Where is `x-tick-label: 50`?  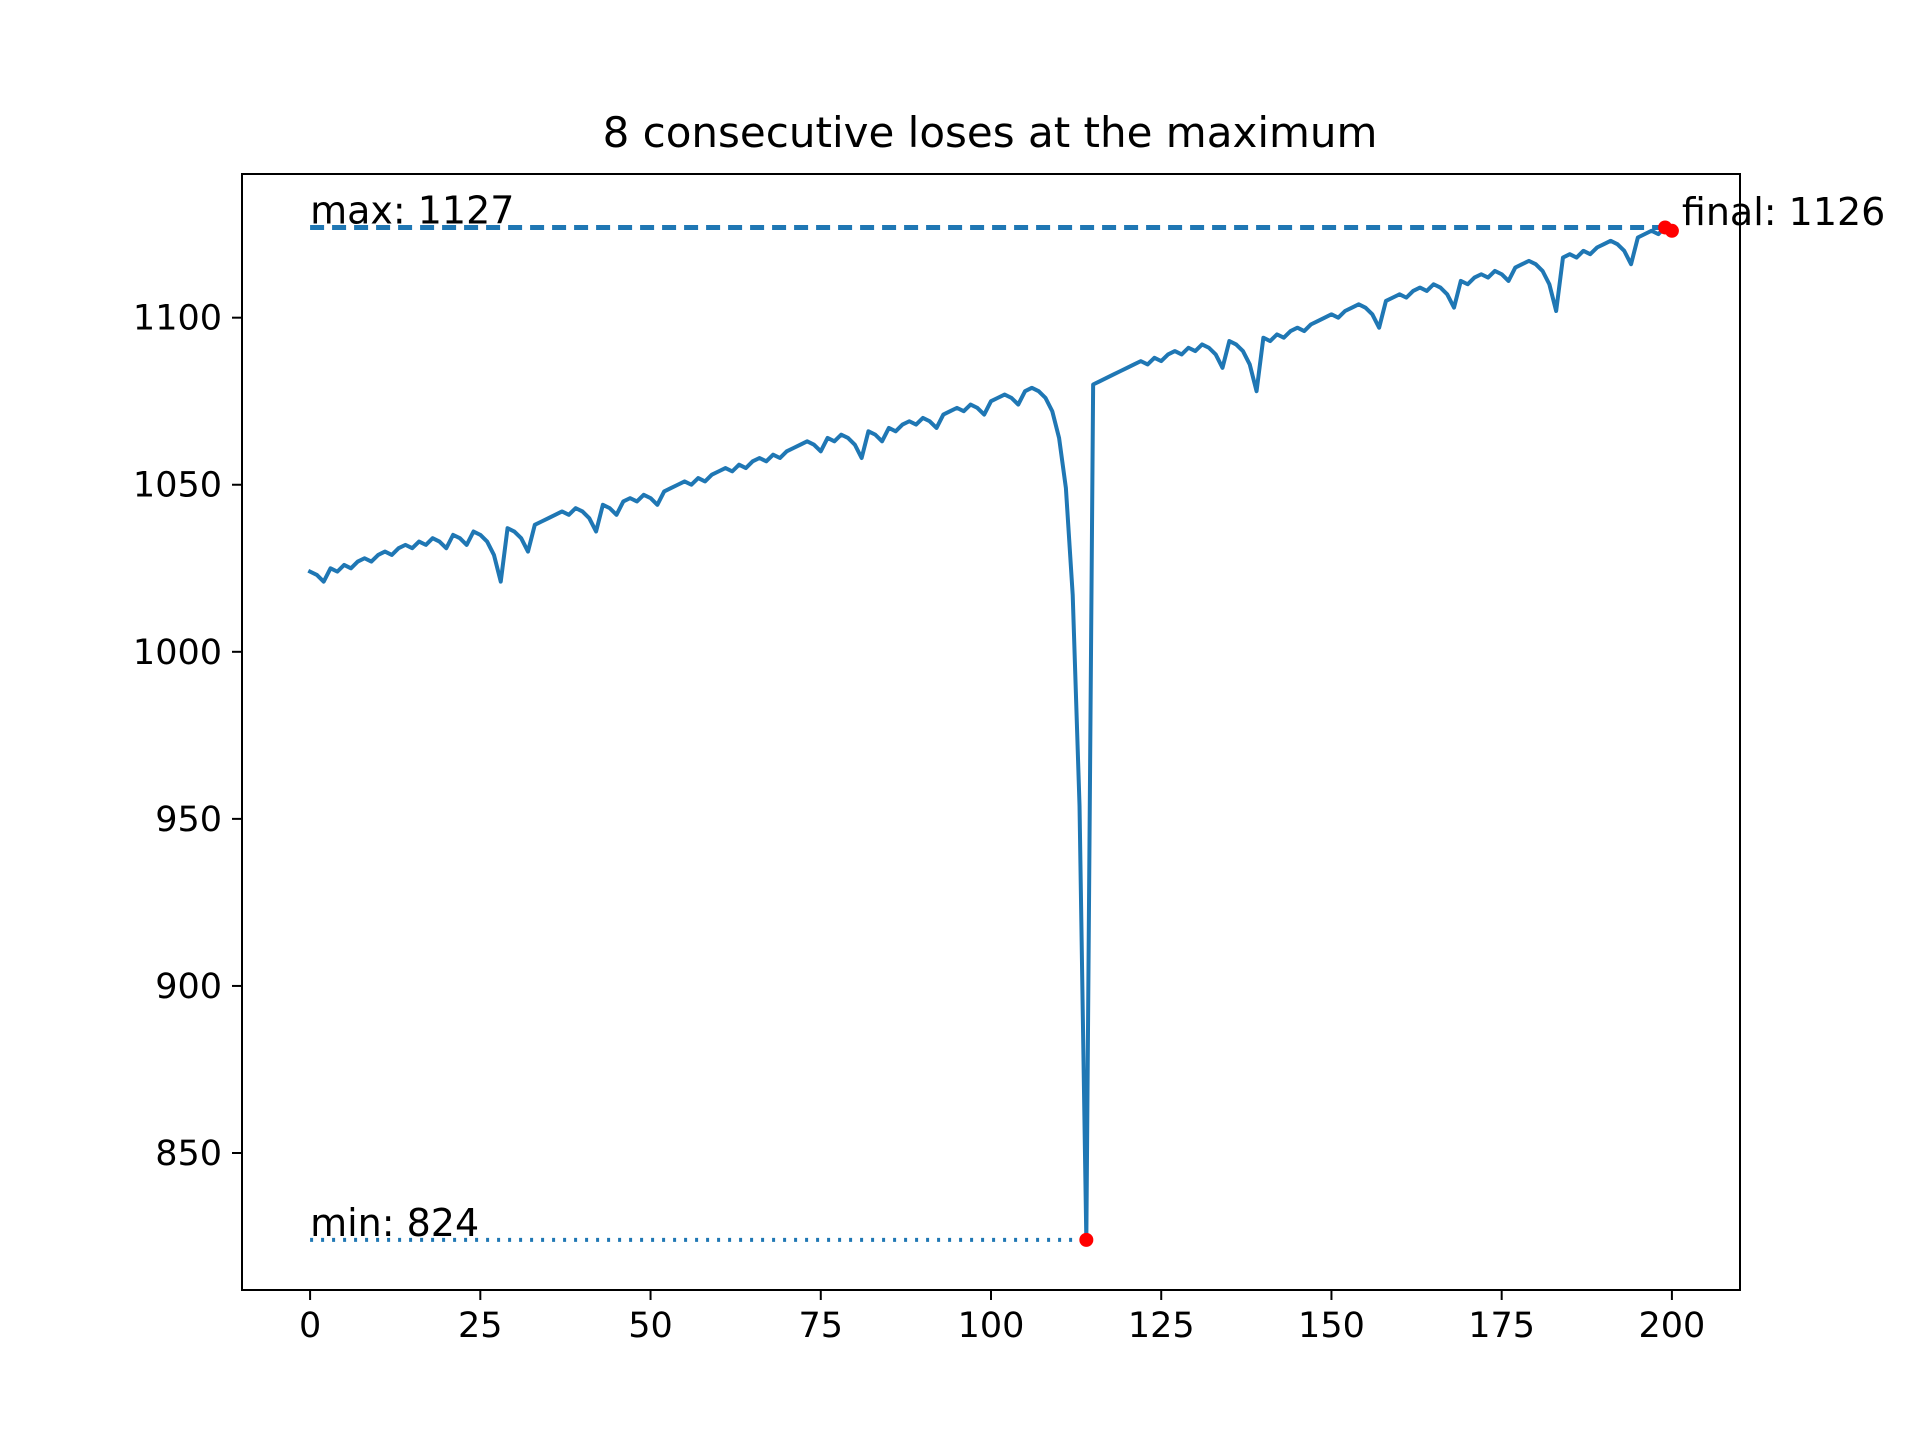
x-tick-label: 50 is located at coordinates (650, 1326).